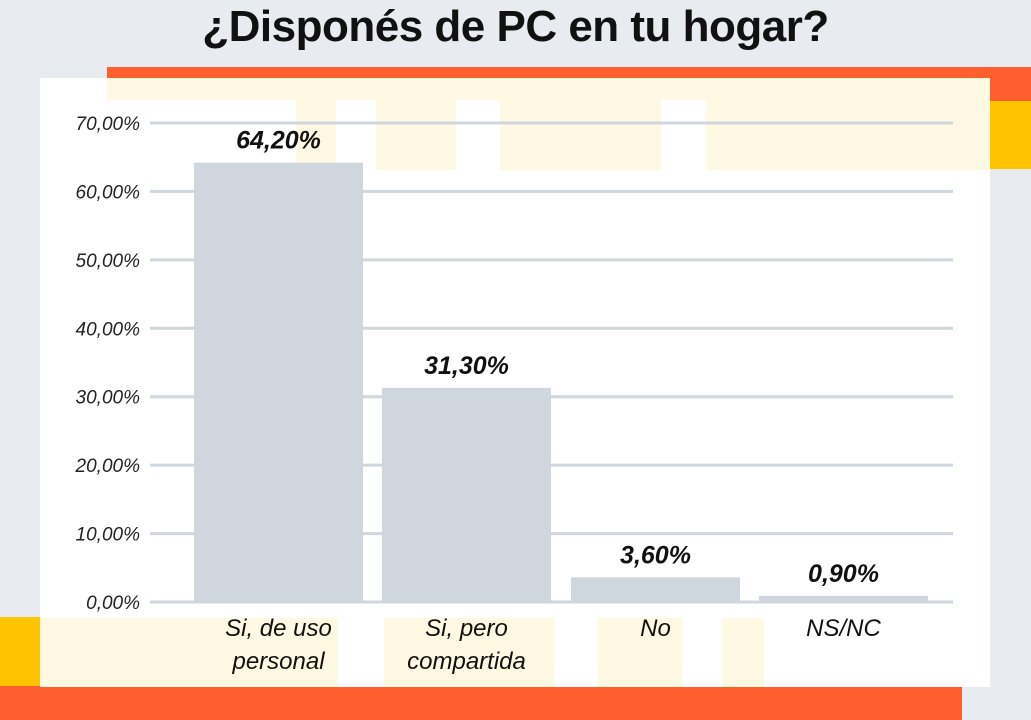 Image resolution: width=1031 pixels, height=720 pixels. I want to click on y-tick-label: 70,00%, so click(108, 124).